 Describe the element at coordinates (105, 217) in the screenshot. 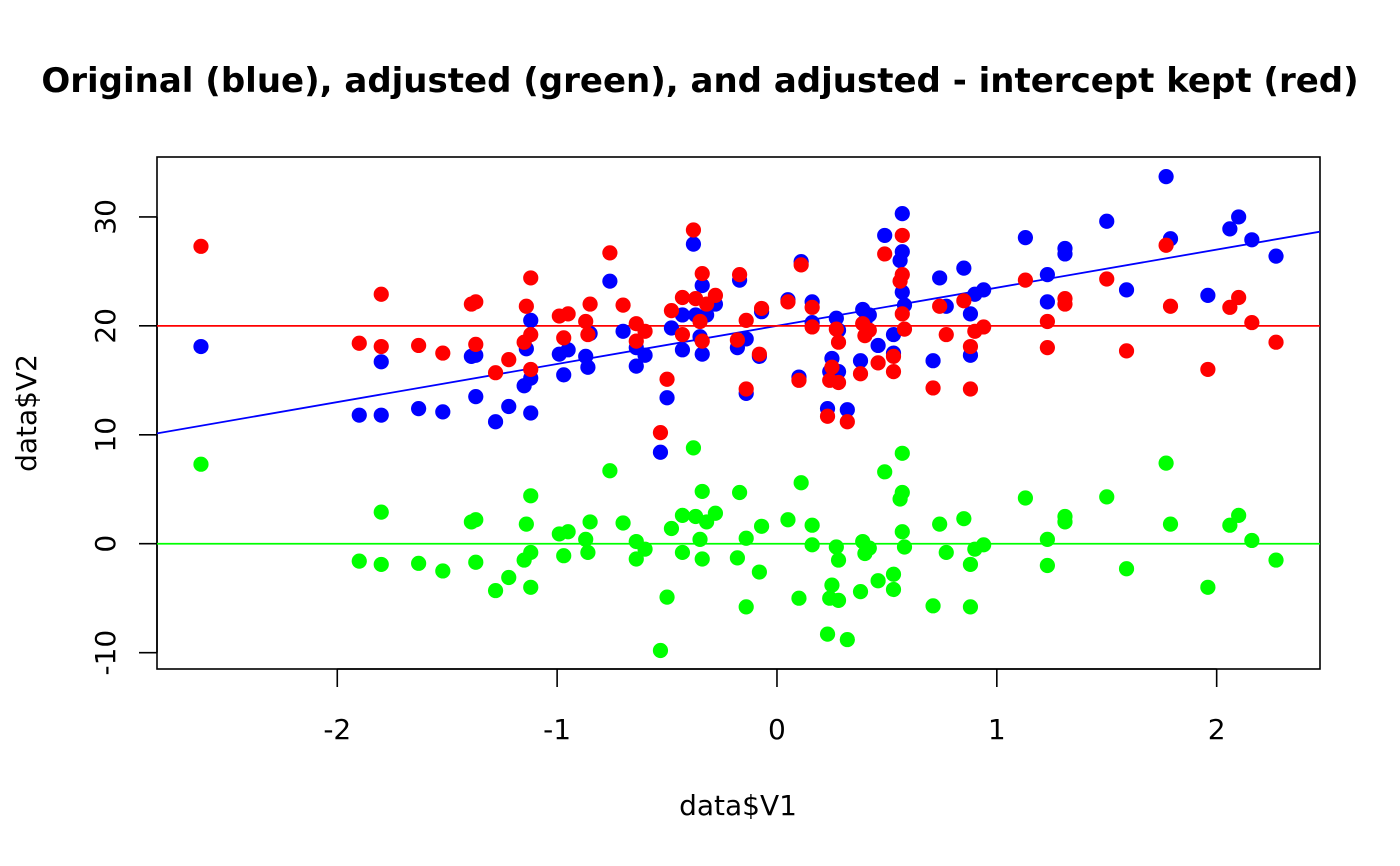

I see `y-tick-label: 30` at that location.